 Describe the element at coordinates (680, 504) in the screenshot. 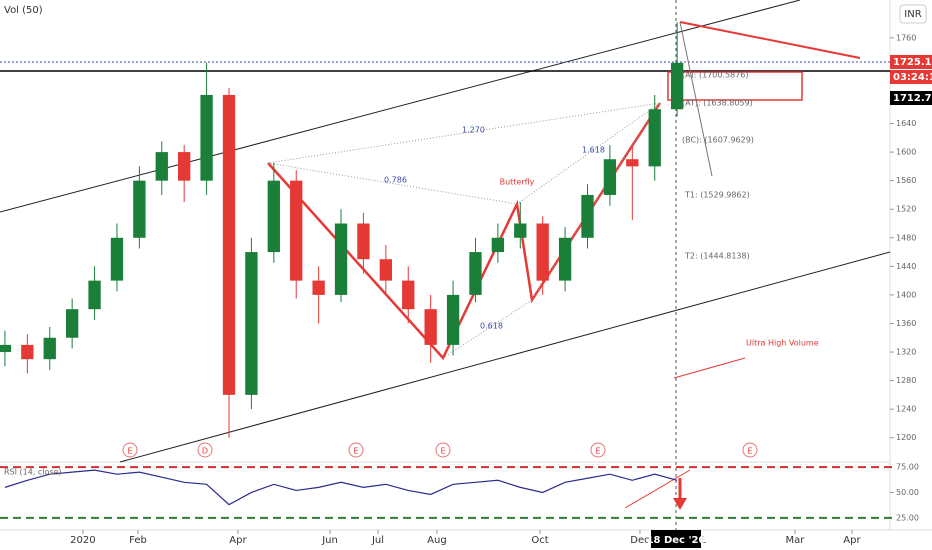

I see `down-arrow-head` at that location.